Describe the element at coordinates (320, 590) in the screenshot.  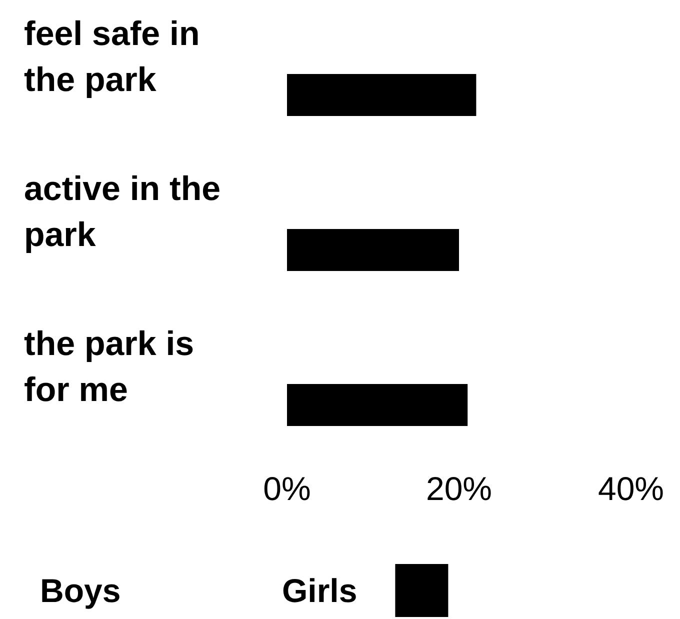
I see `legend-label: Girls` at that location.